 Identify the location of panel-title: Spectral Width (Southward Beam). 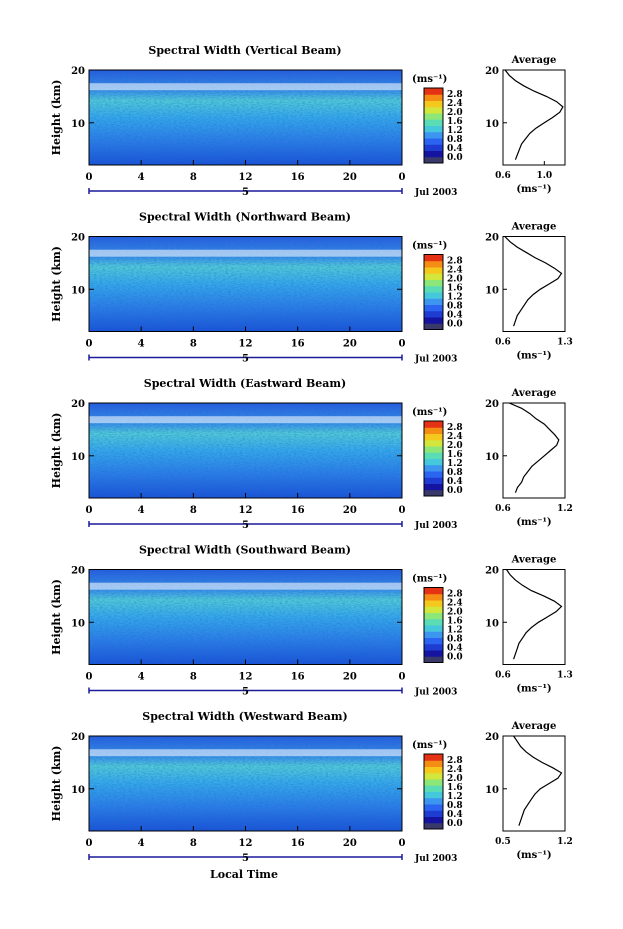
(245, 550).